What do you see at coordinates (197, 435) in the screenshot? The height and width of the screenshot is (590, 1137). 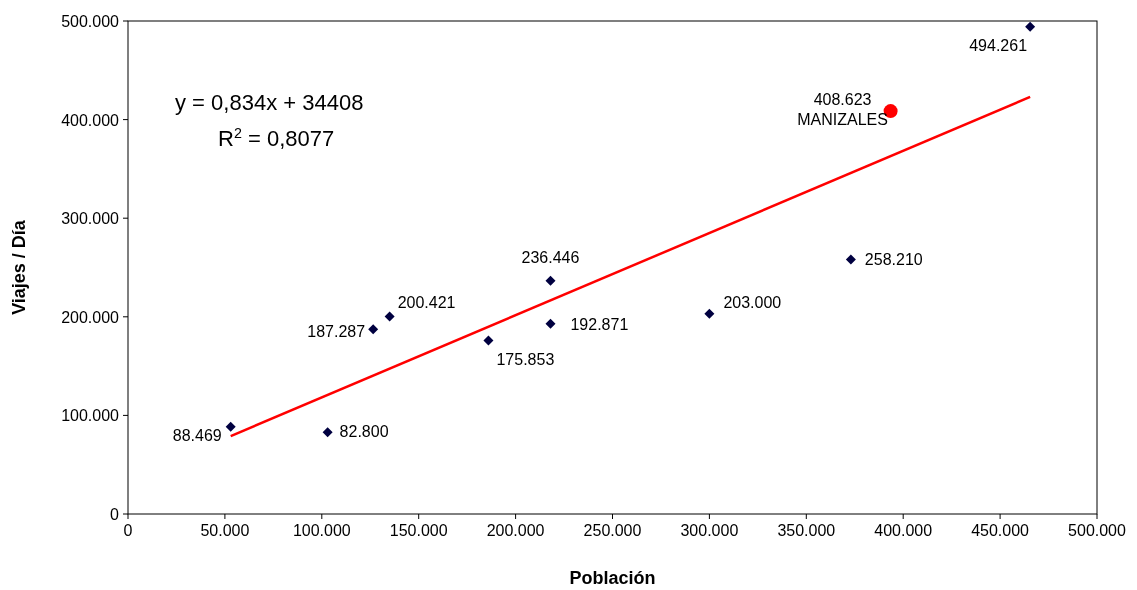 I see `data-label: 88.469` at bounding box center [197, 435].